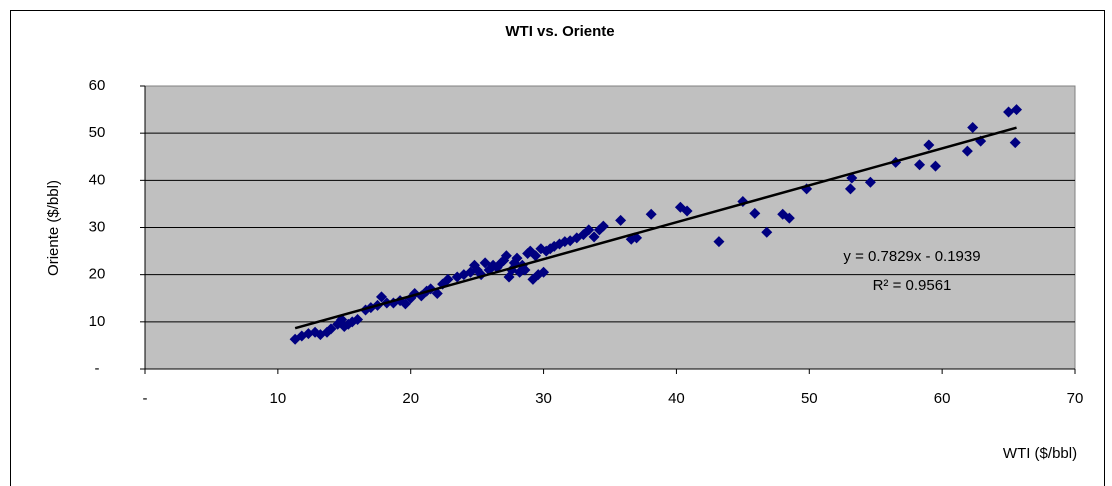  Describe the element at coordinates (942, 398) in the screenshot. I see `x-tick-label: 60` at that location.